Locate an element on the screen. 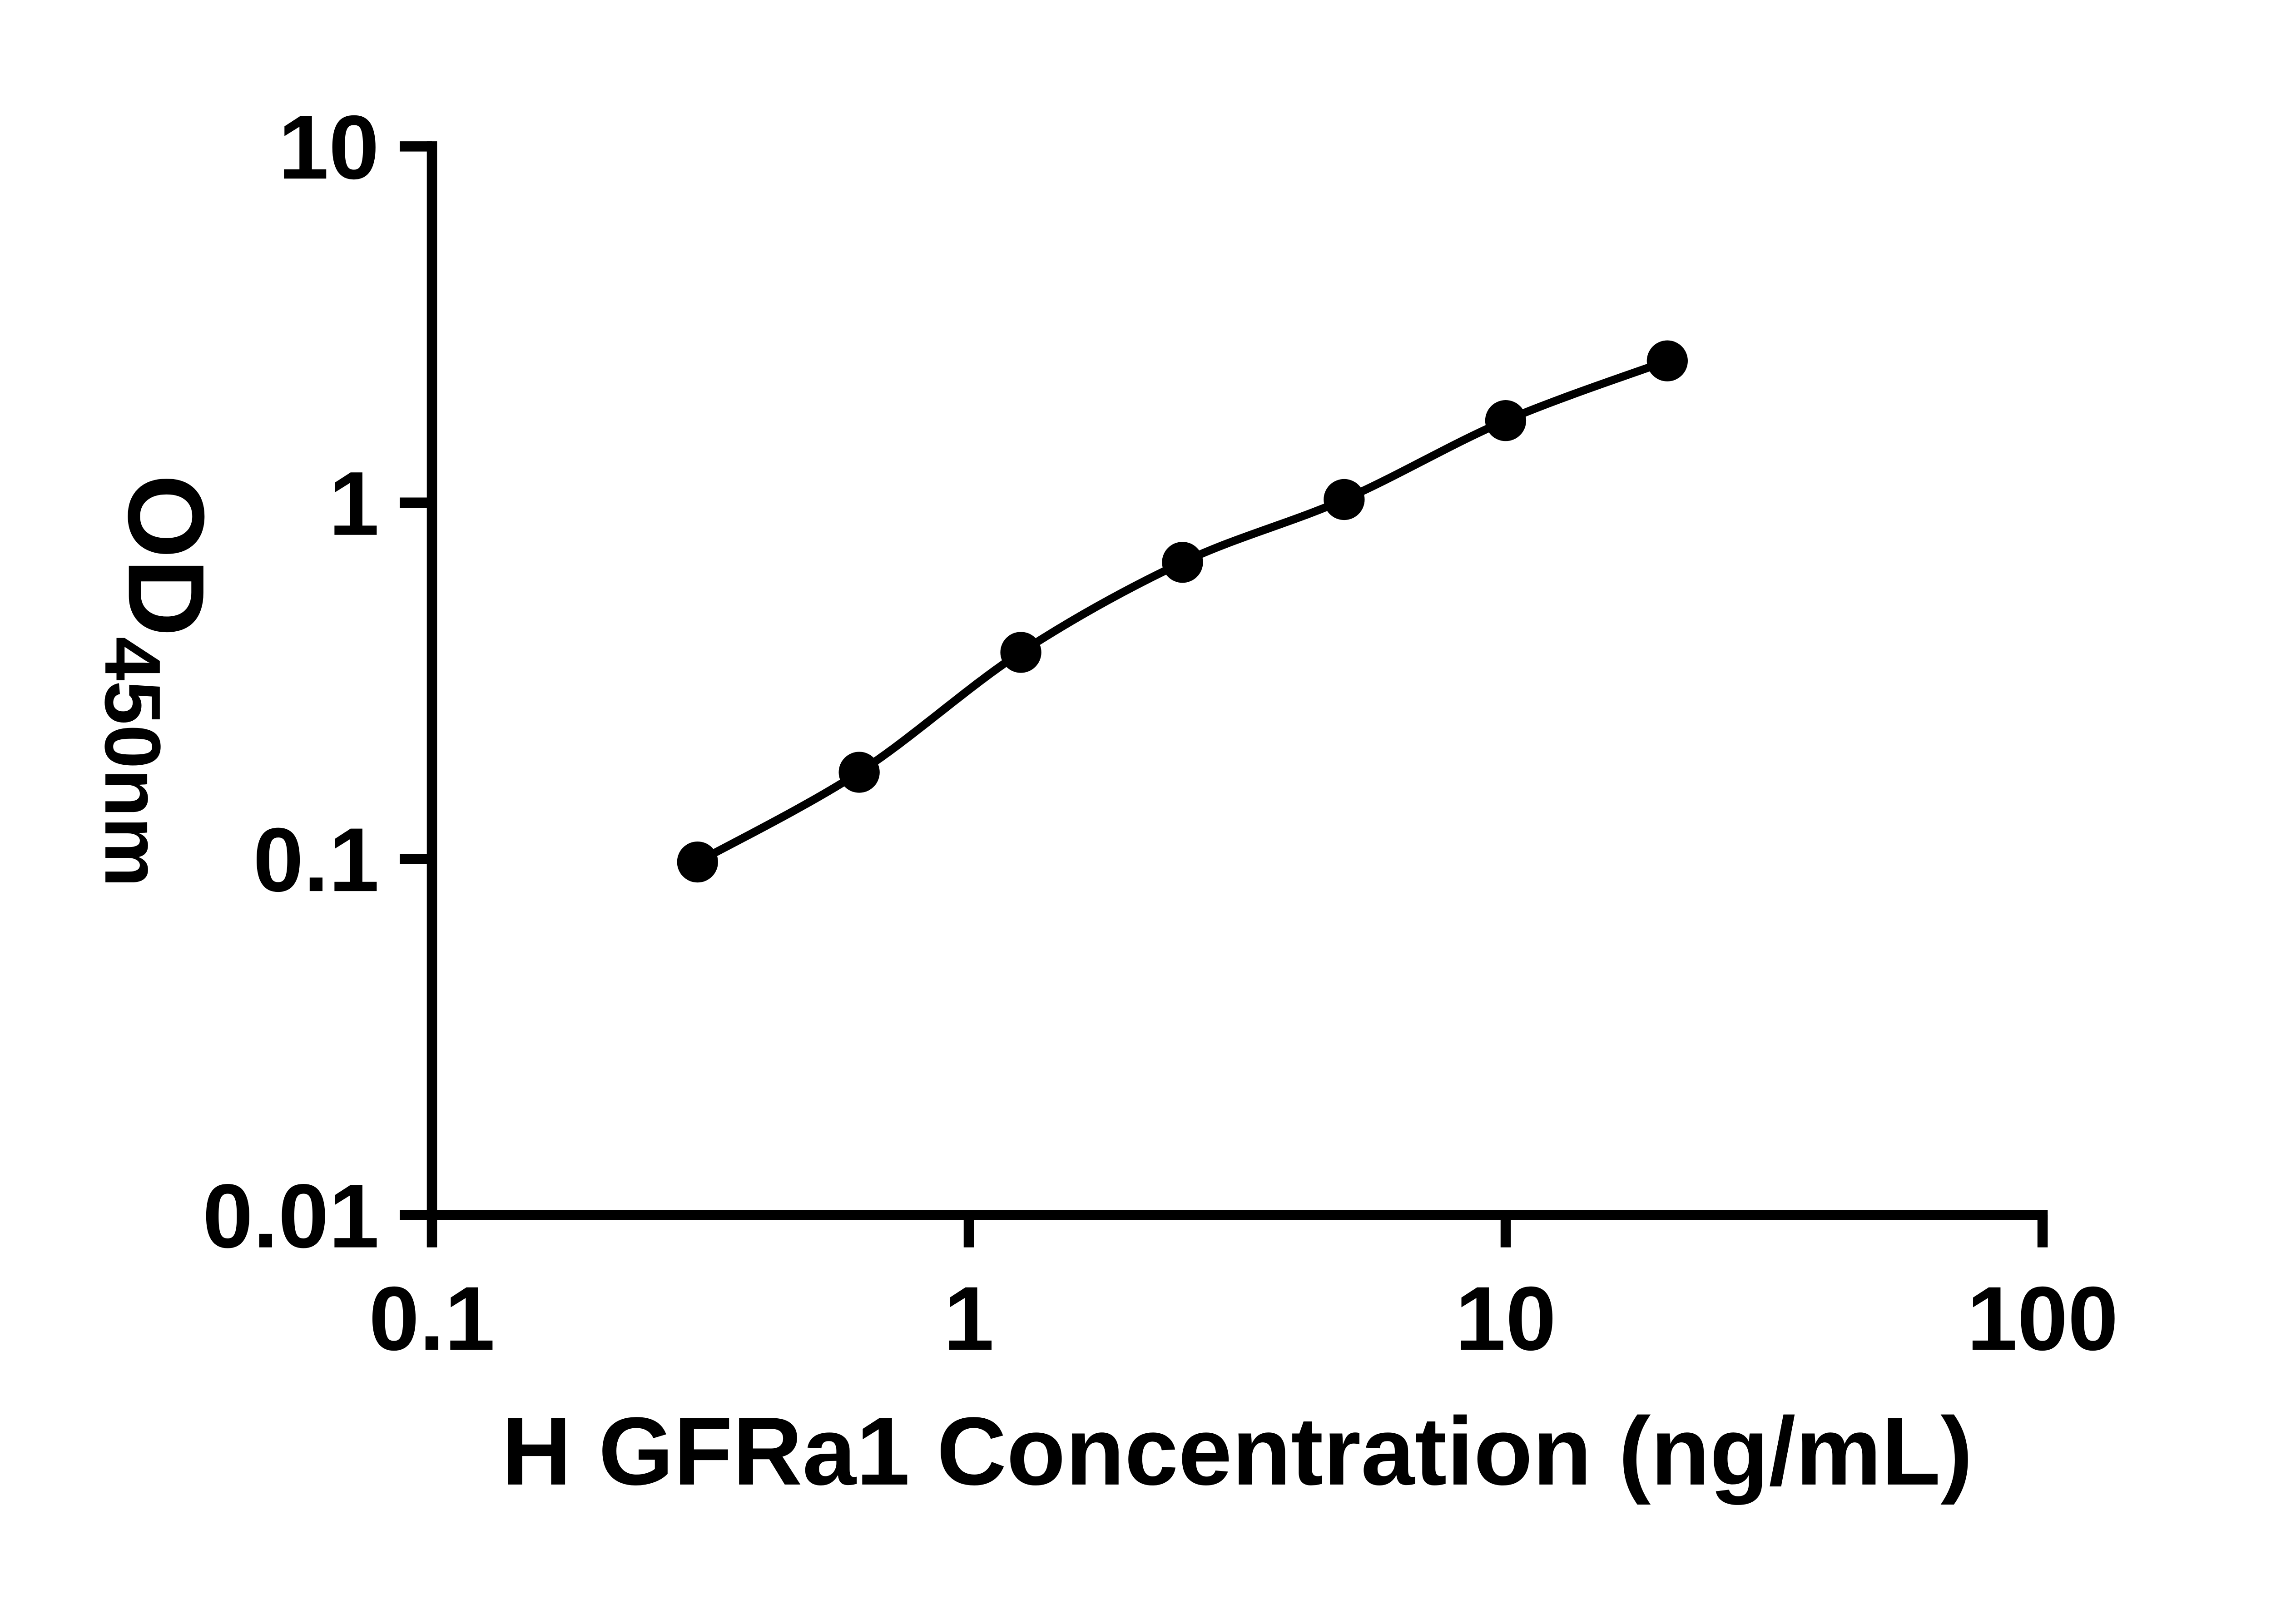  y-axis-tick-label: 1 is located at coordinates (354, 504).